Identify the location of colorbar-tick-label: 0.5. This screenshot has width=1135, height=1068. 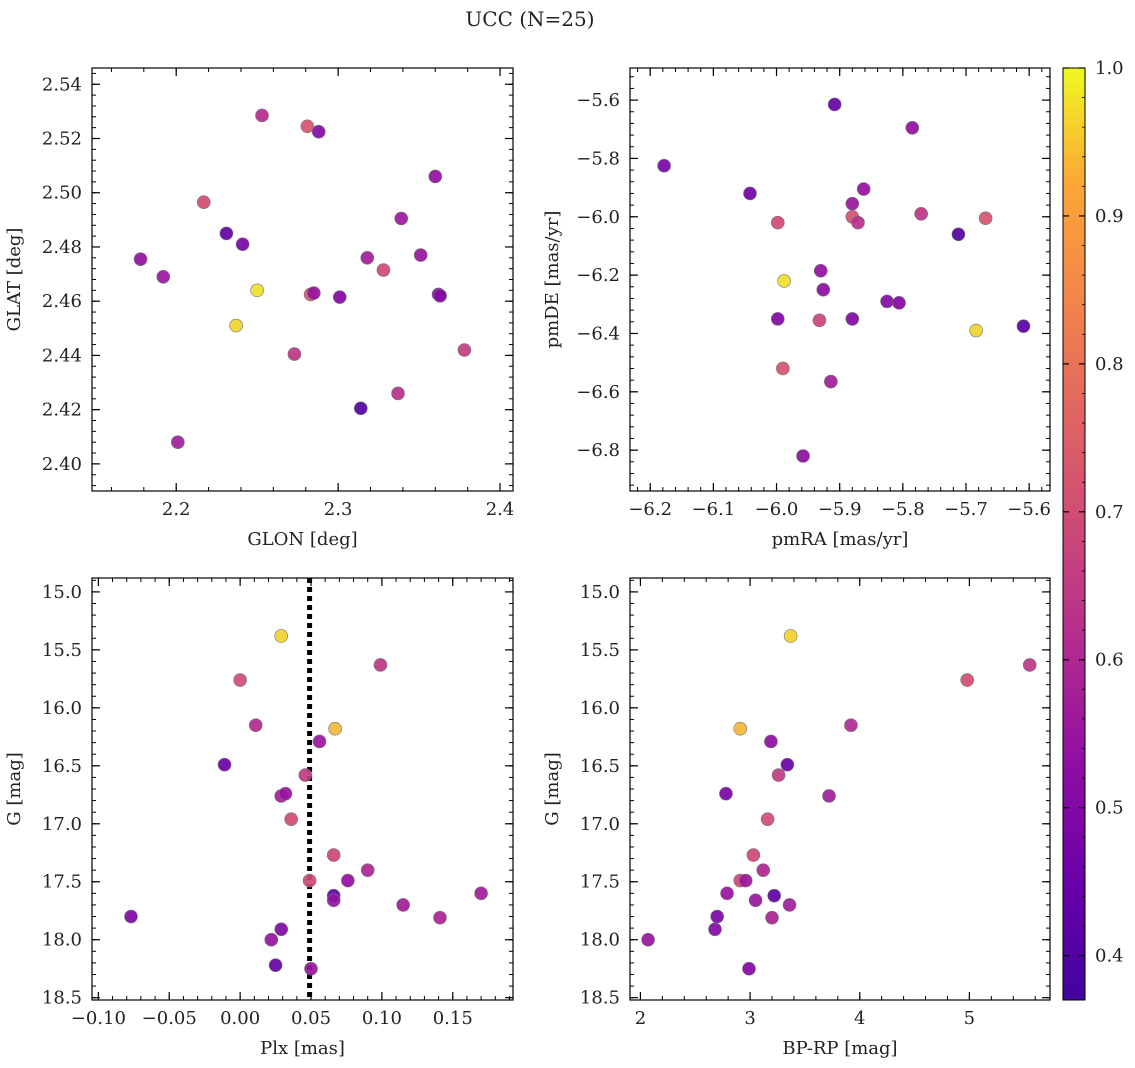
(1109, 808).